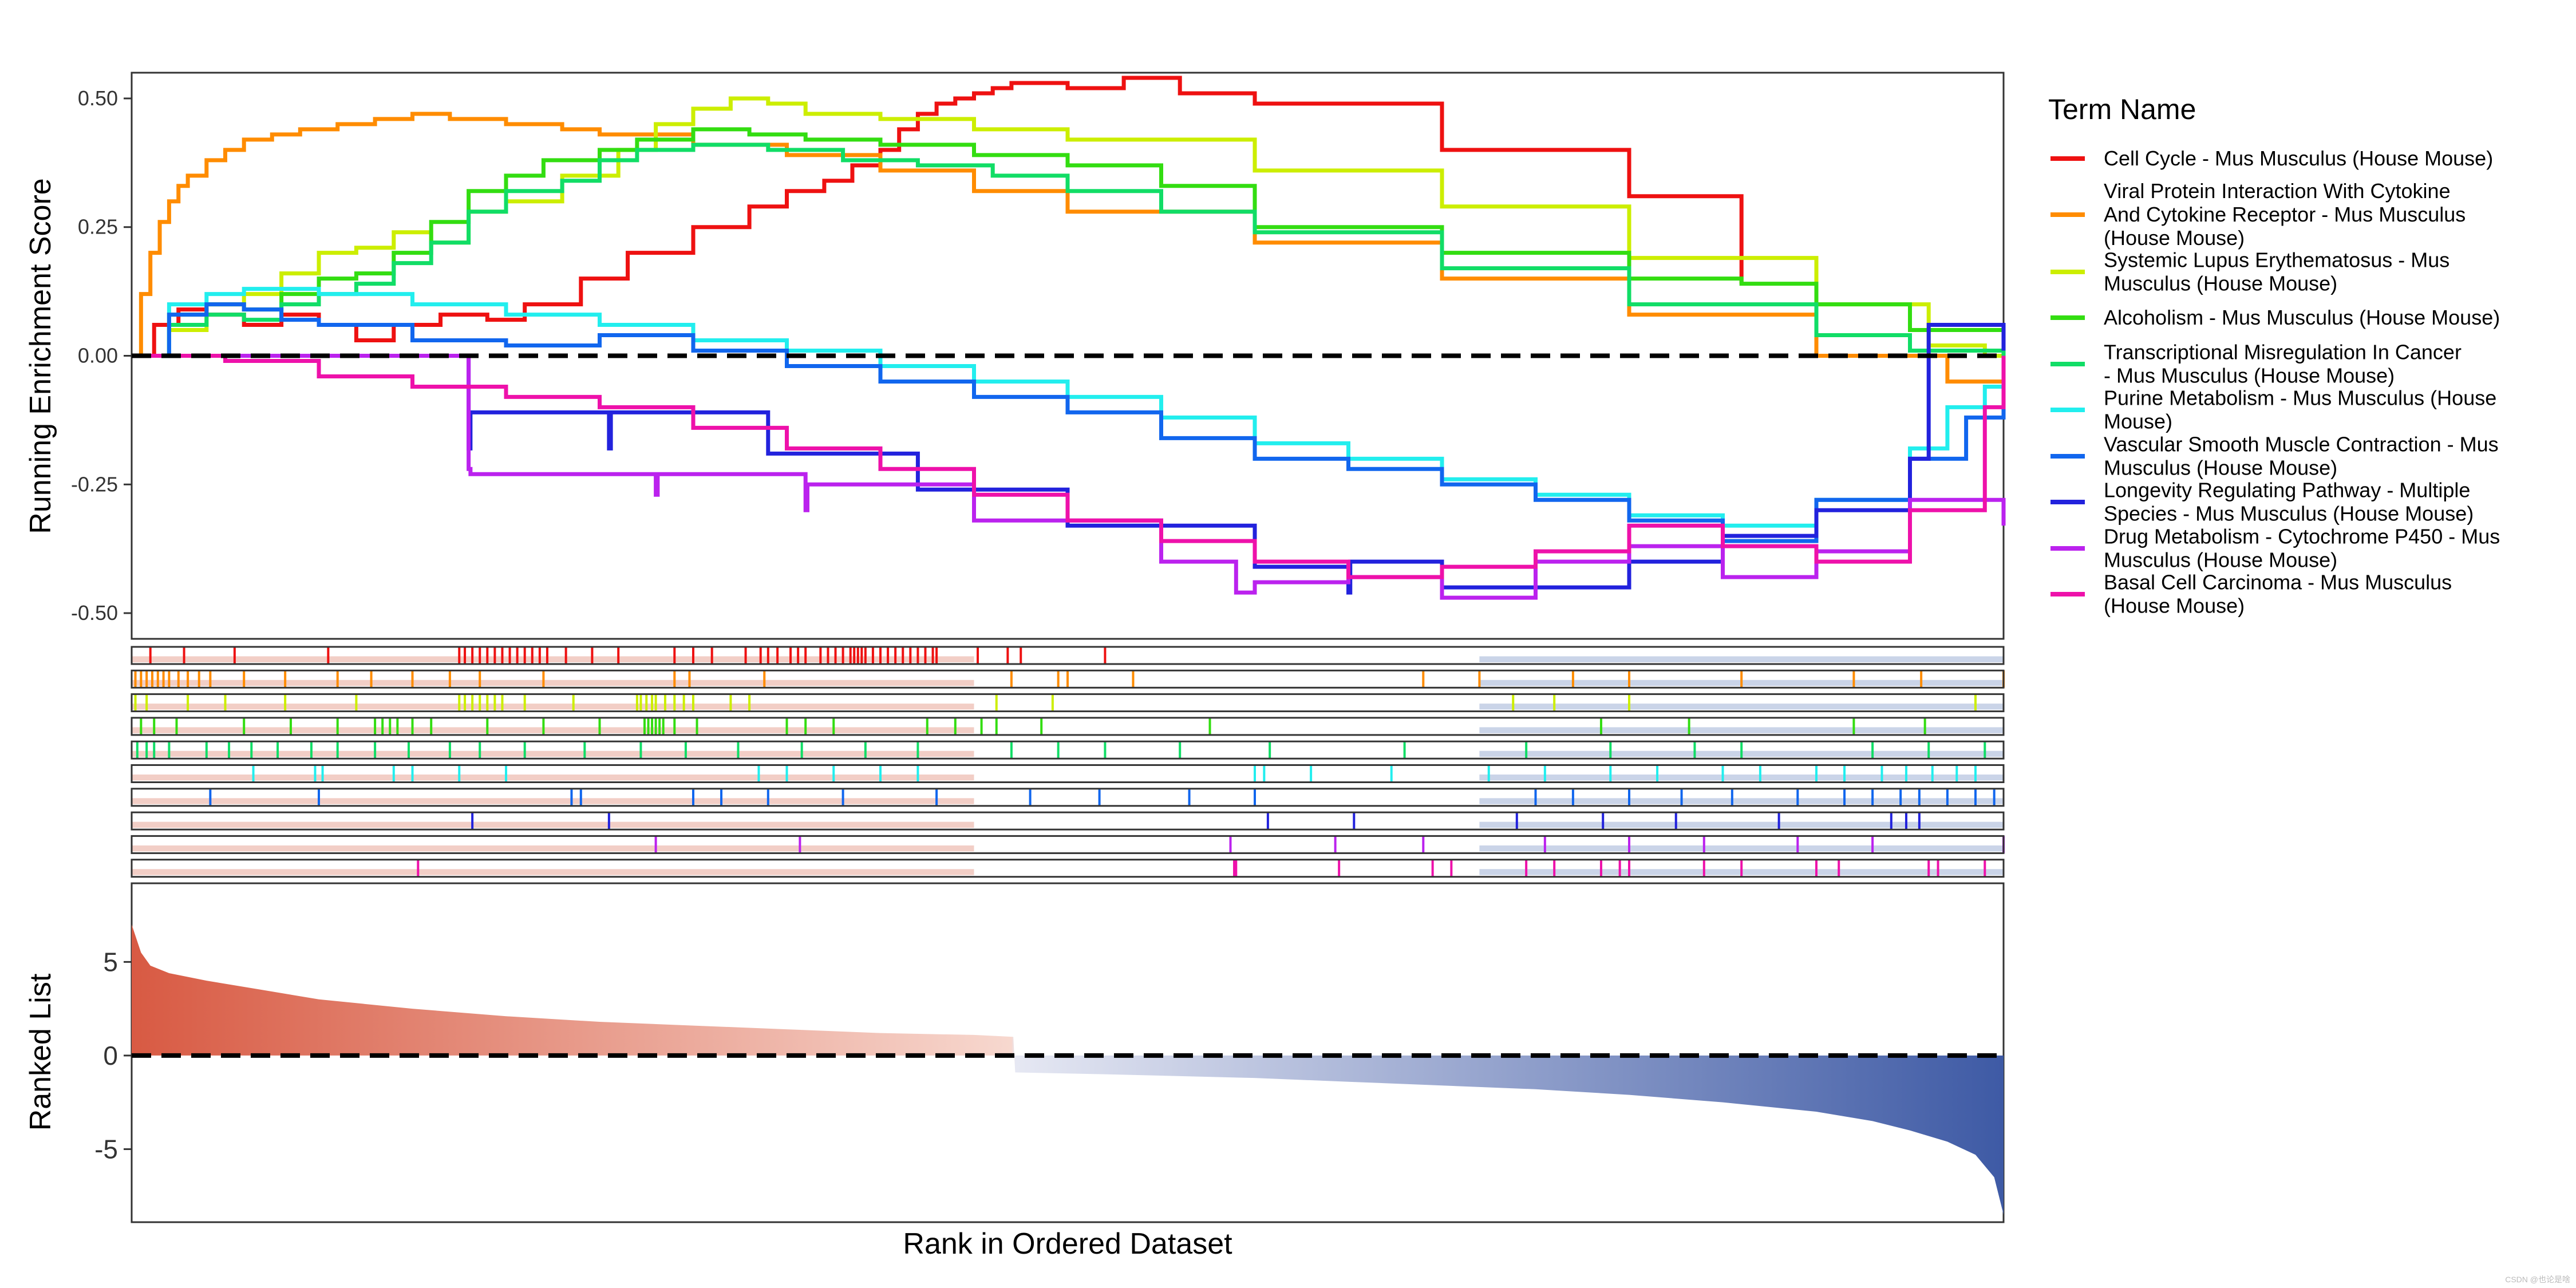  Describe the element at coordinates (2298, 158) in the screenshot. I see `legend-label: Cell Cycle - Mus Musculus (House Mouse)` at that location.